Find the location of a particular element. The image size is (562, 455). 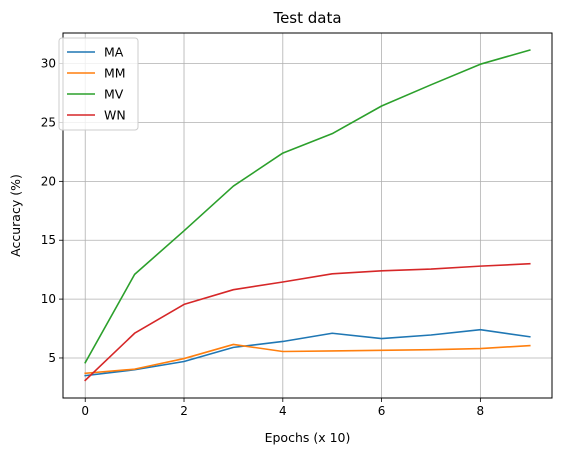

legend-label-mv: MV is located at coordinates (114, 94).